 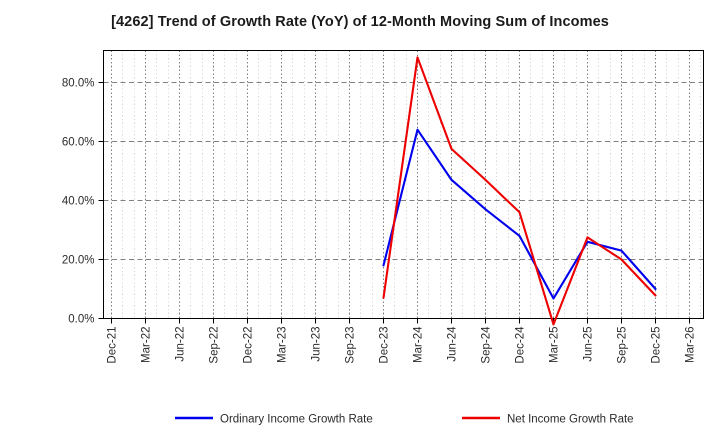 I want to click on y-axis-labels: 0.0% 20.0% 40.0% 60.0% 80.0%, so click(x=78, y=202).